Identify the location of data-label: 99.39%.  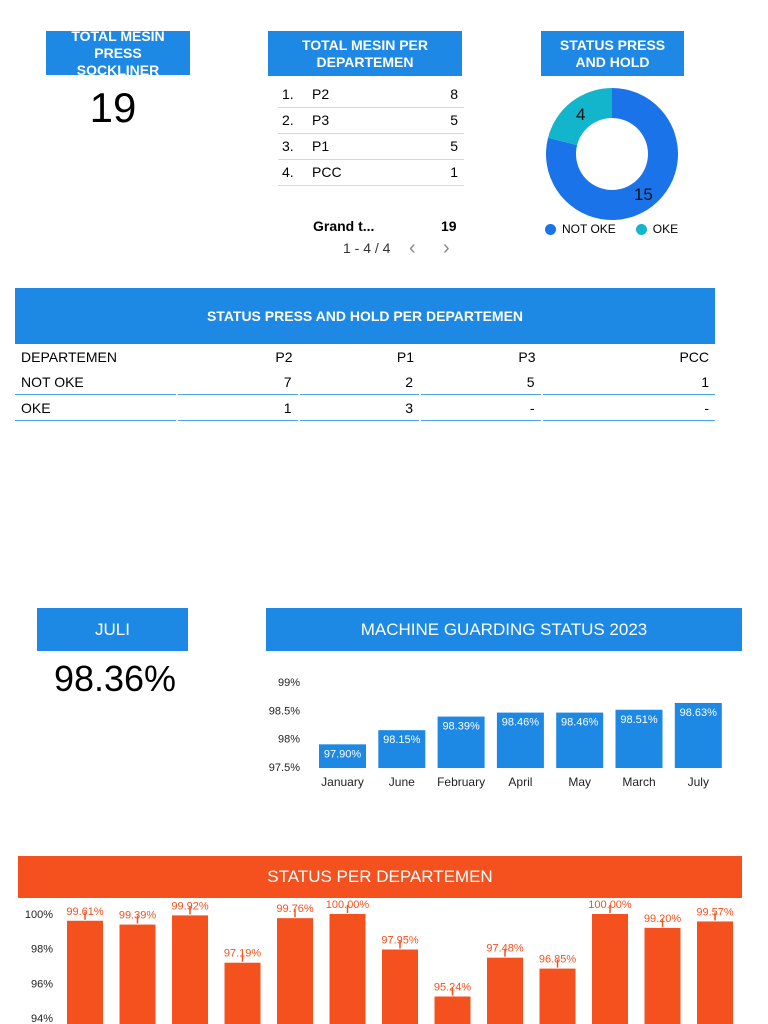
(138, 916).